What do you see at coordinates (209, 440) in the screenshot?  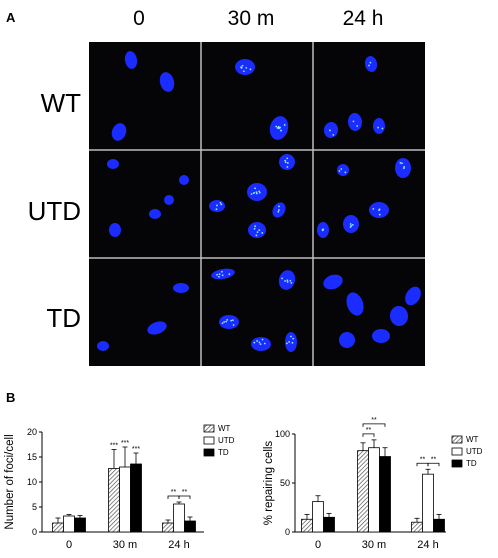 I see `legend-swatch-utd` at bounding box center [209, 440].